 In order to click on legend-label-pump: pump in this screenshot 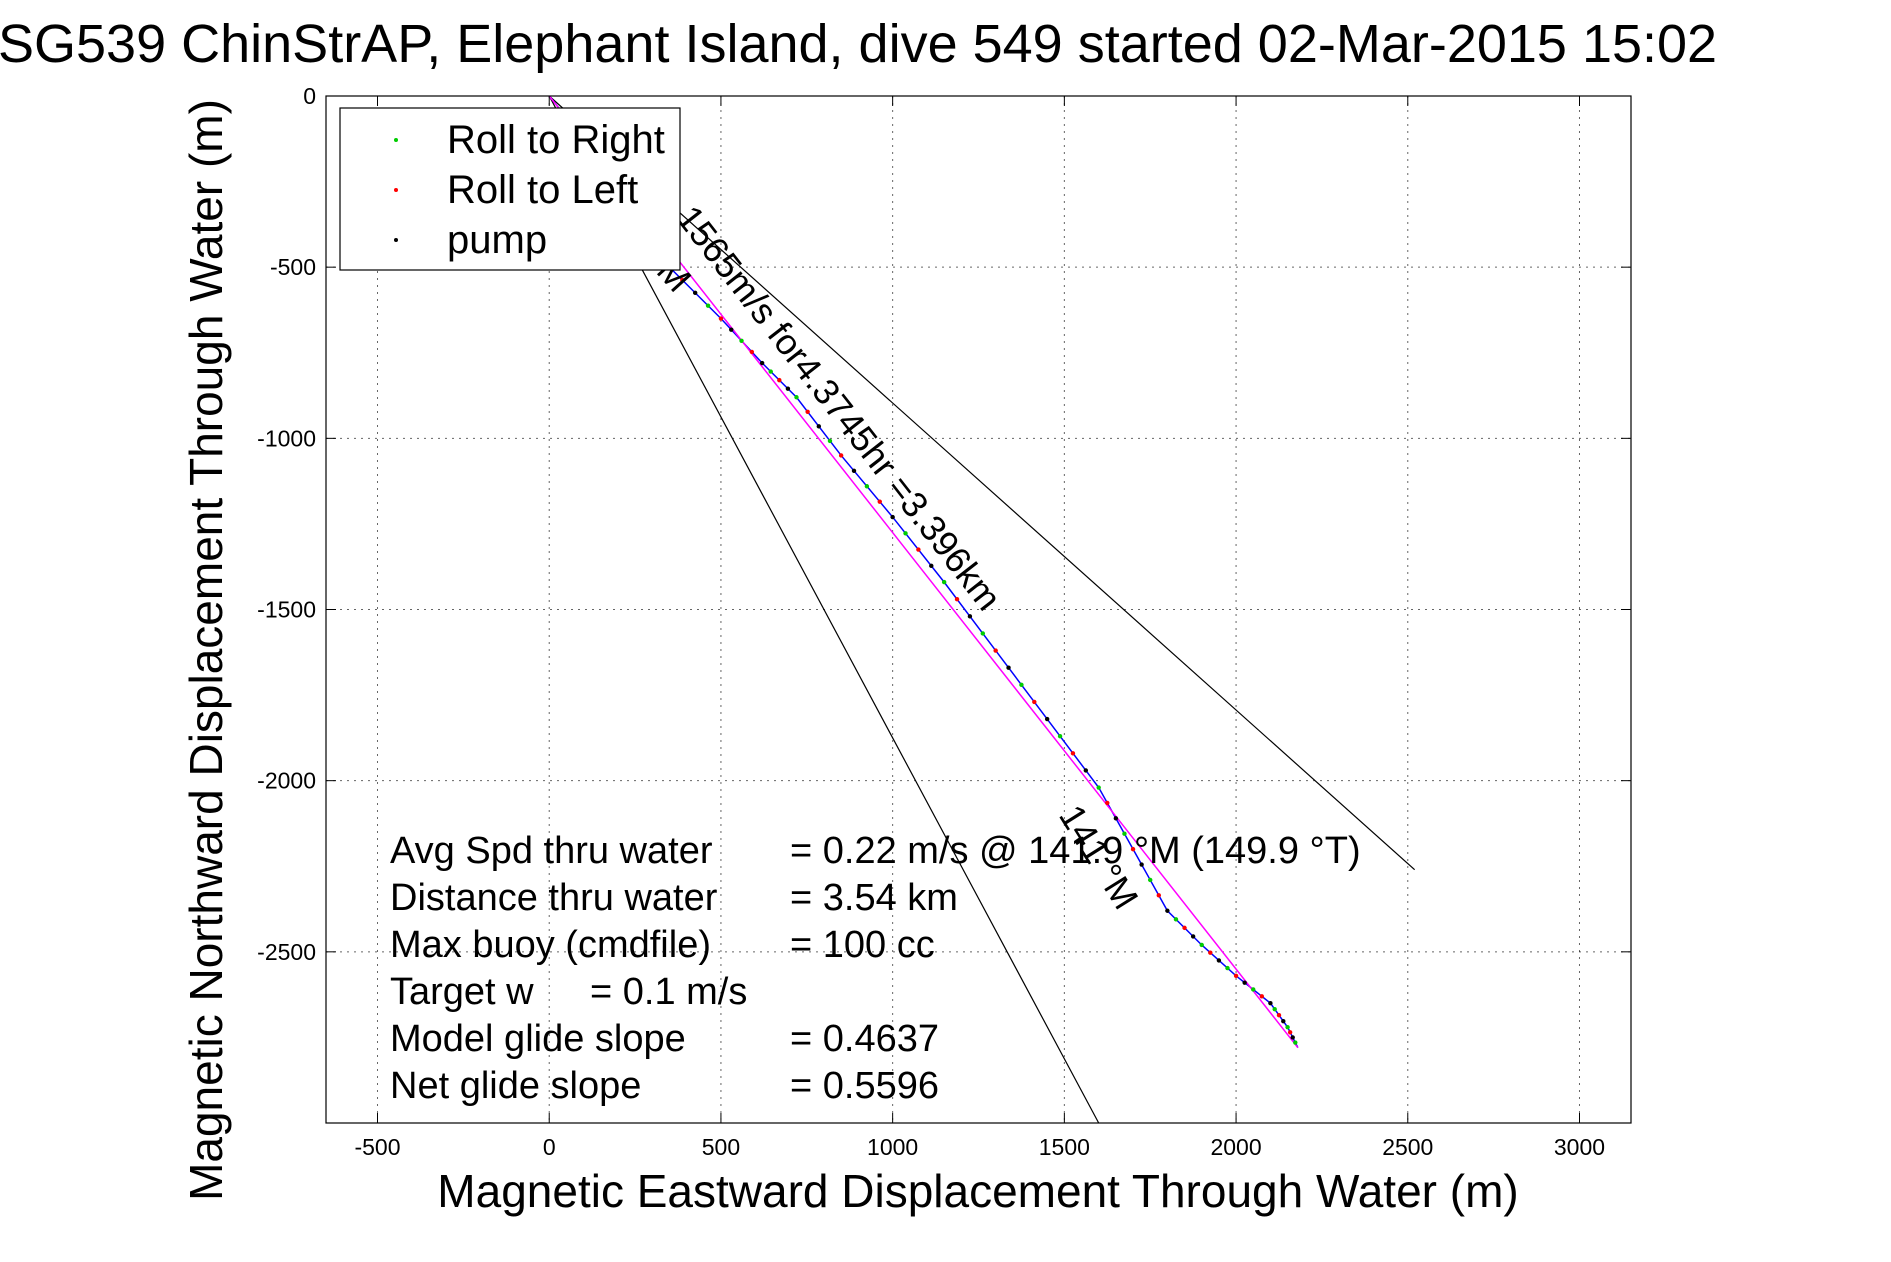, I will do `click(497, 240)`.